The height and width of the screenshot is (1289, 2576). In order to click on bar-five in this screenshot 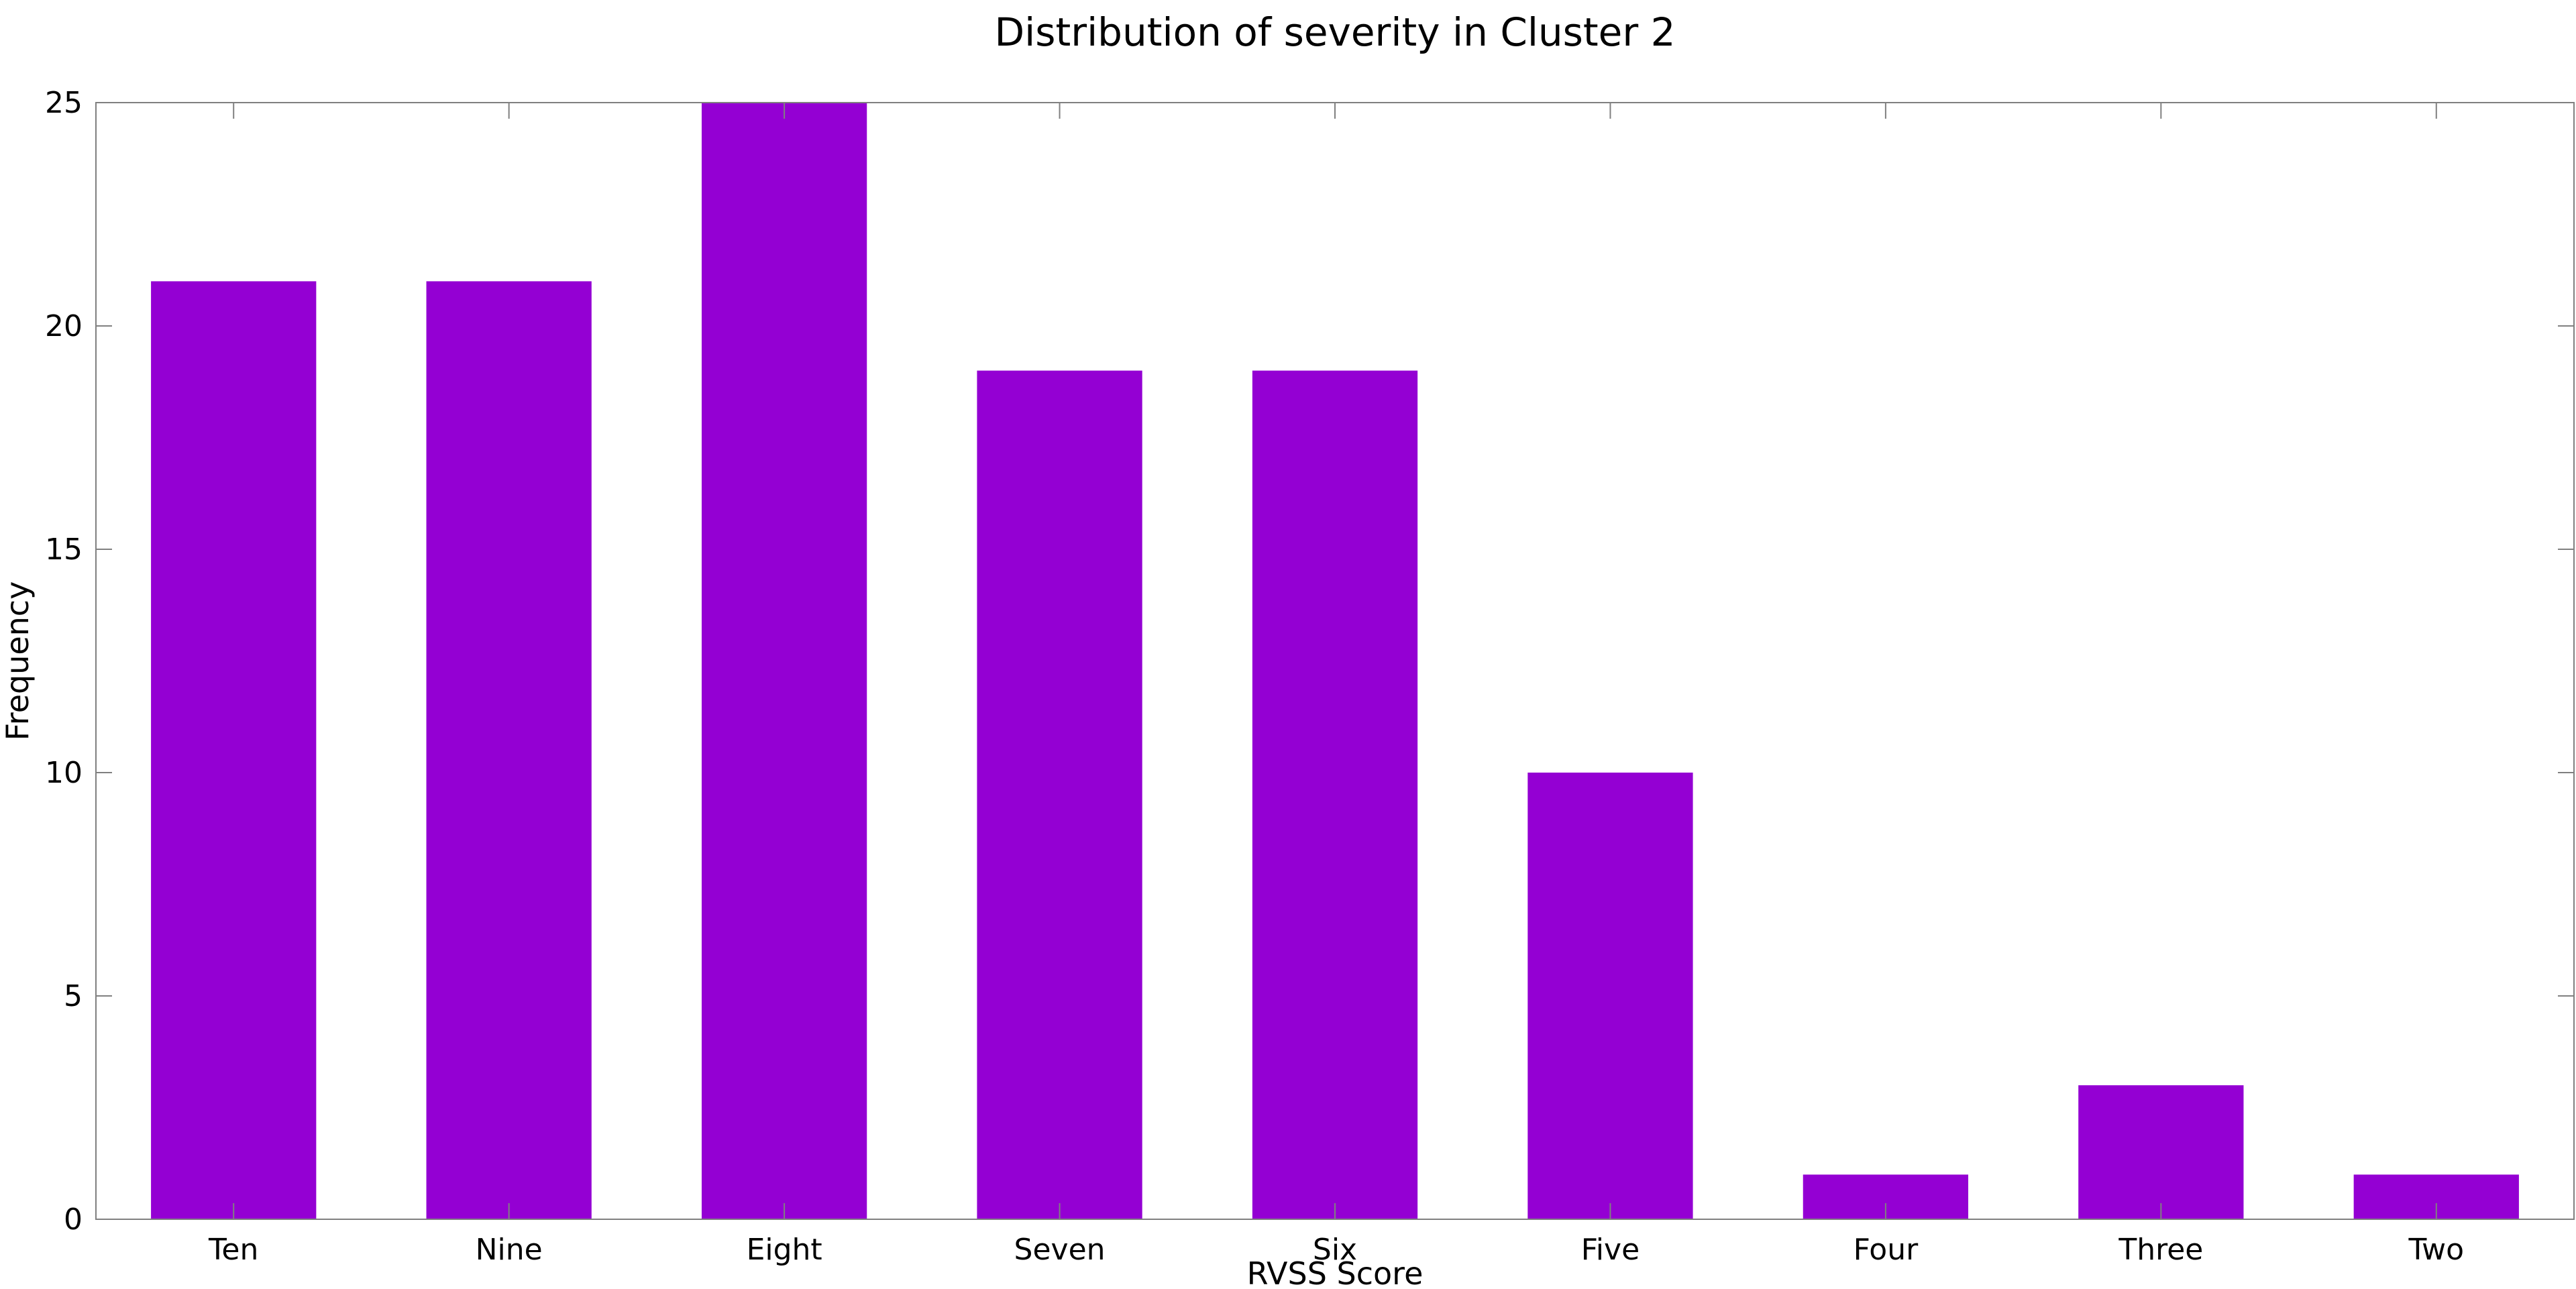, I will do `click(1610, 996)`.